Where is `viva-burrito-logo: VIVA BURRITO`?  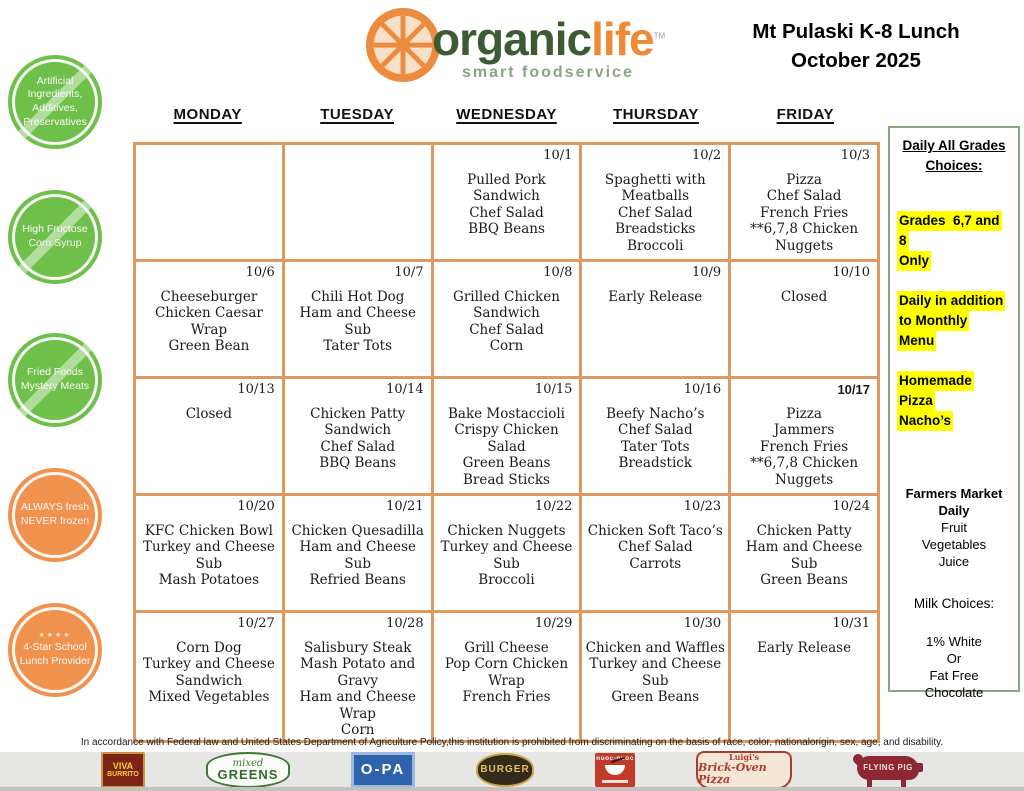 viva-burrito-logo: VIVA BURRITO is located at coordinates (123, 769).